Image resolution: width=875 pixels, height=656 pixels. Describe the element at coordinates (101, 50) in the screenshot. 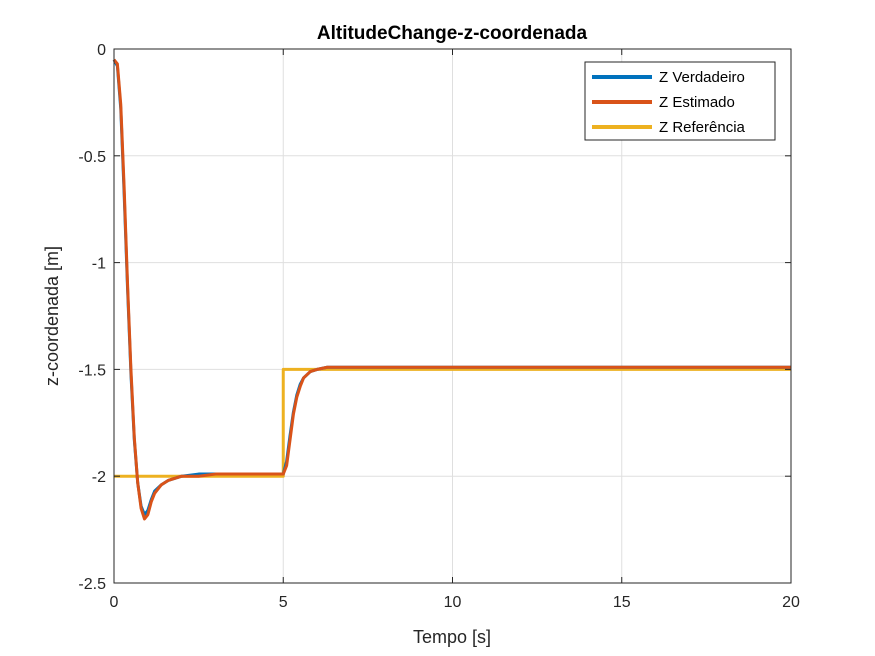

I see `y-tick-label: 0` at that location.